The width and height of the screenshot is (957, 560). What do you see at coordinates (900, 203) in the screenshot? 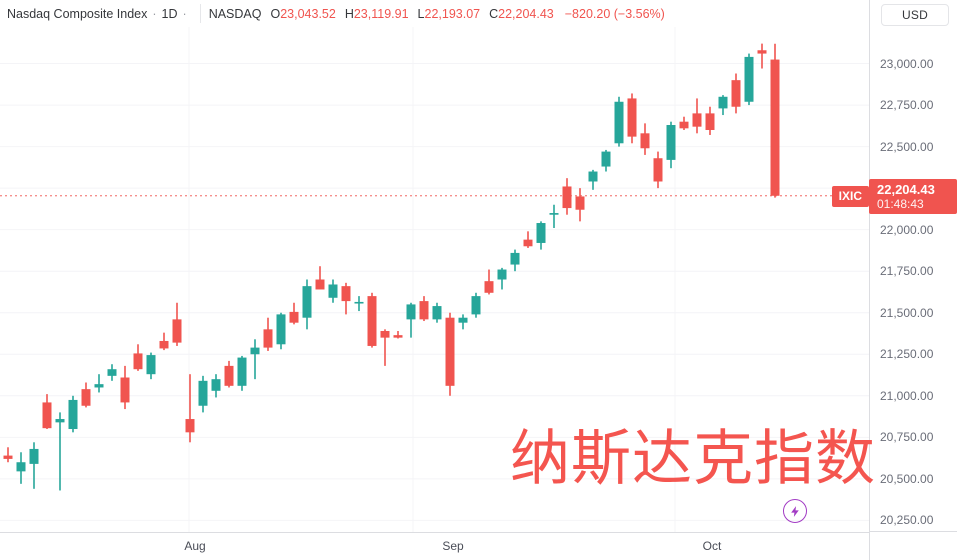
I see `bar-countdown: 01:48:43` at bounding box center [900, 203].